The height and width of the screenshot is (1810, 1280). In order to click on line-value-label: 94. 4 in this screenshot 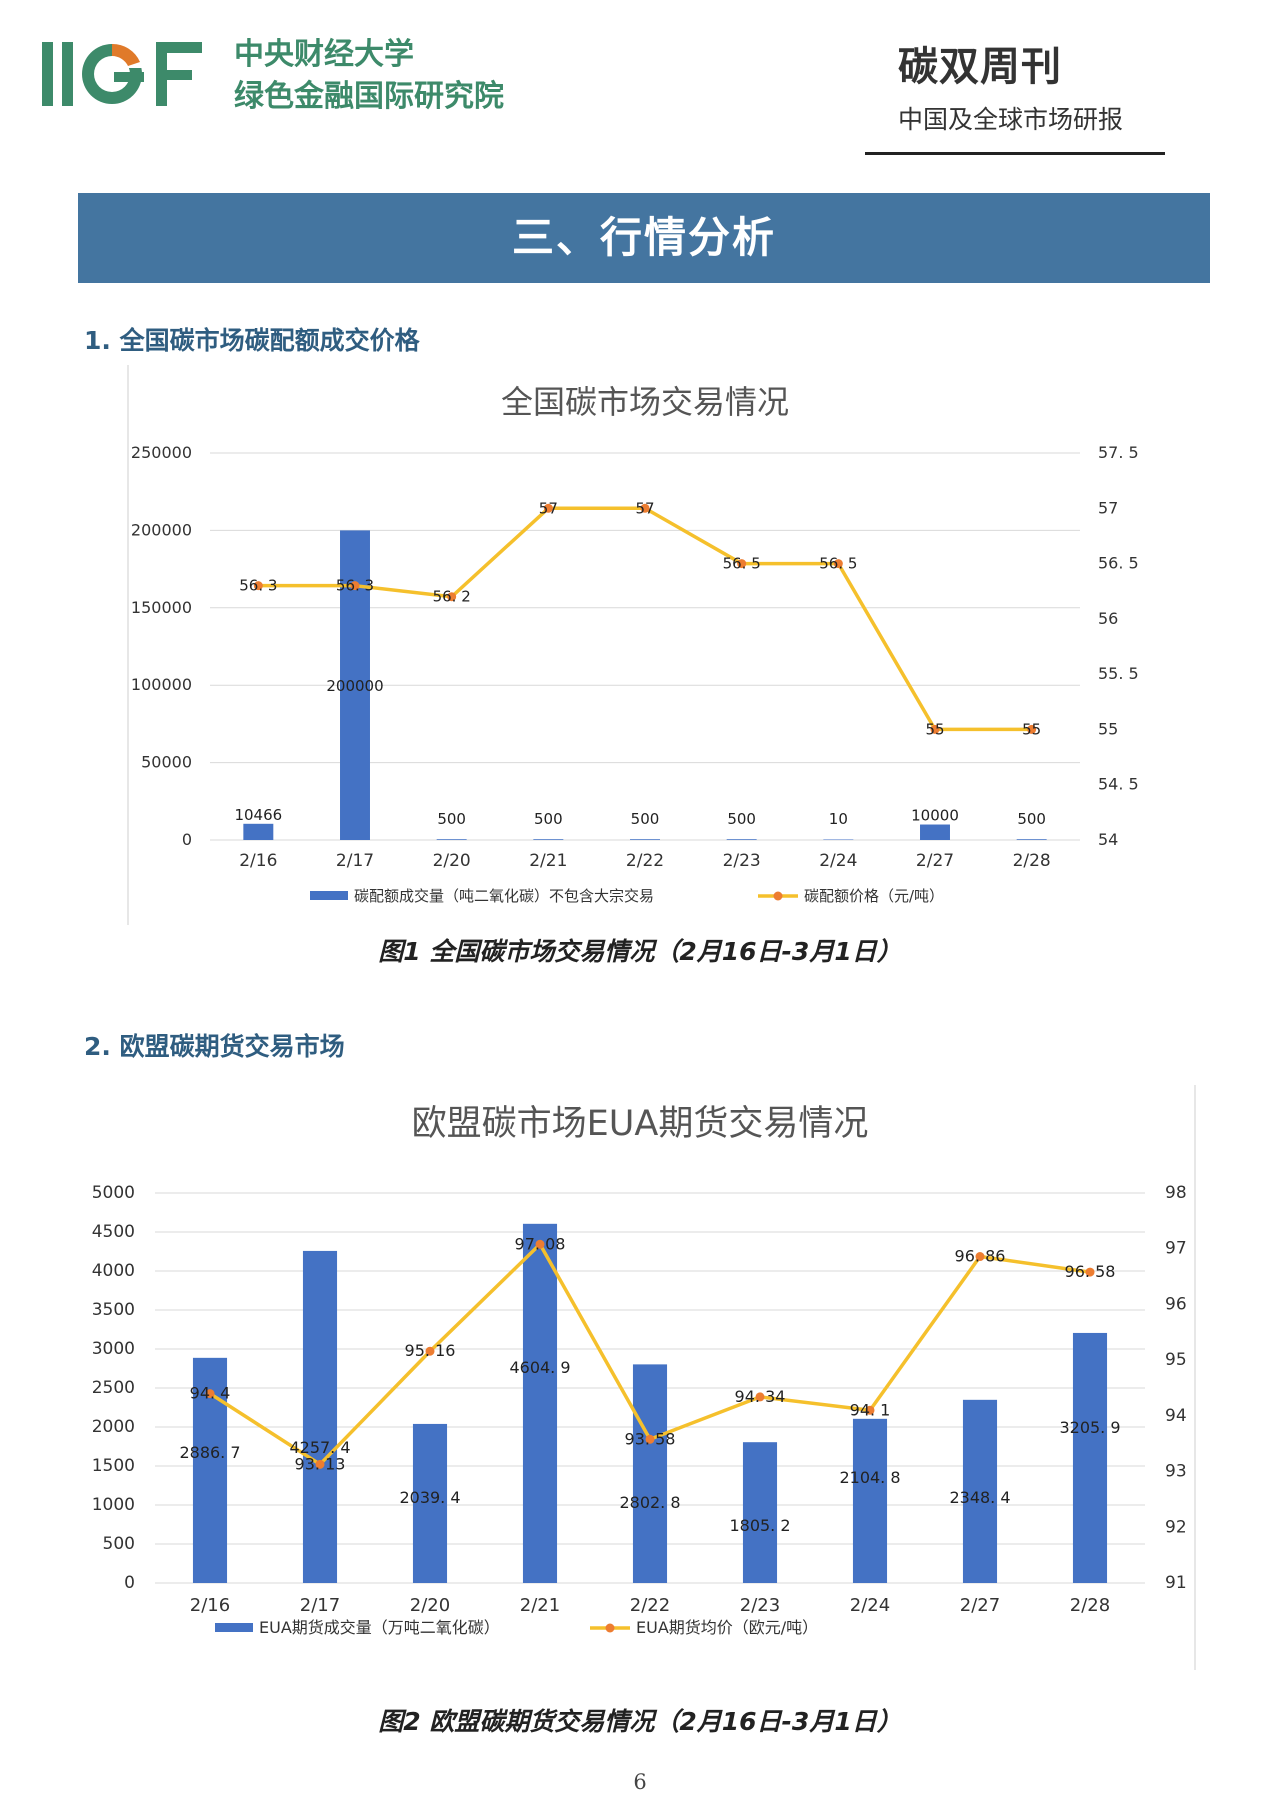, I will do `click(210, 1393)`.